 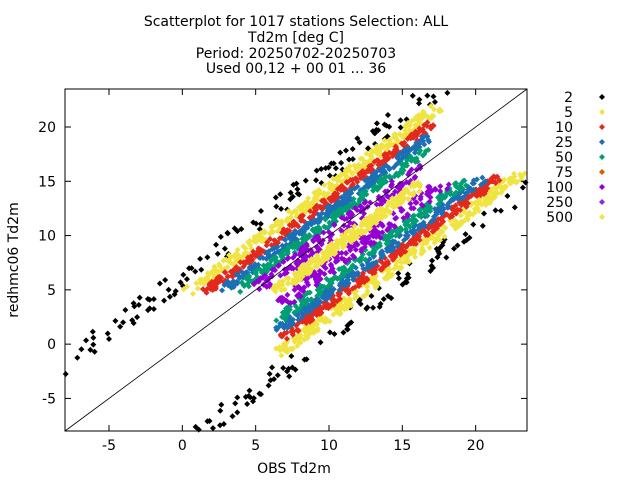 I want to click on legend-item-50: 50, so click(x=580, y=158).